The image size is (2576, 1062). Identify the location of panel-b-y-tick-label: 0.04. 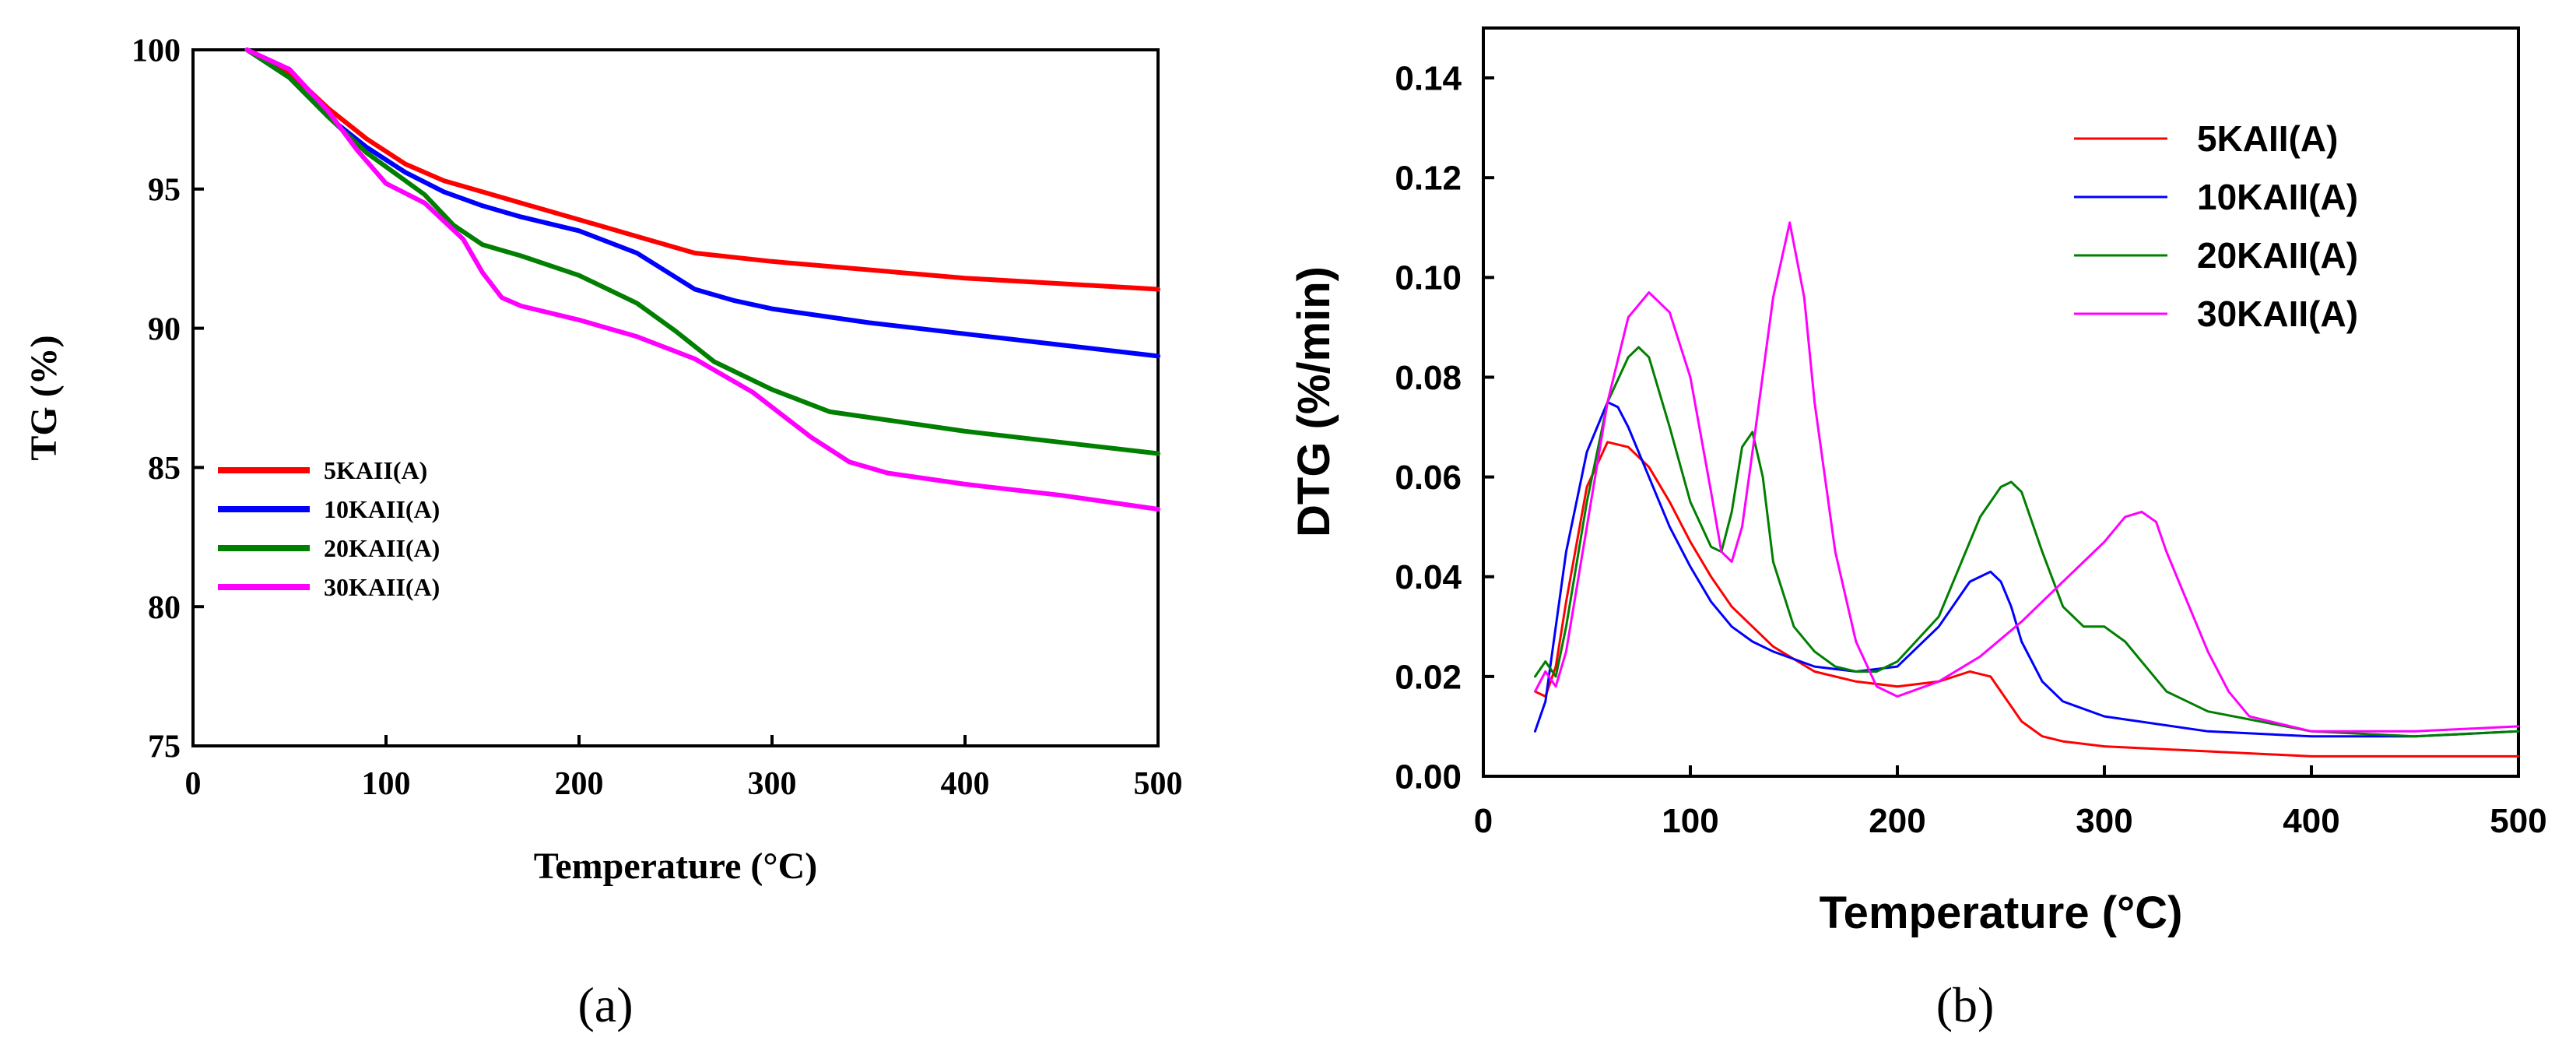
(1429, 577).